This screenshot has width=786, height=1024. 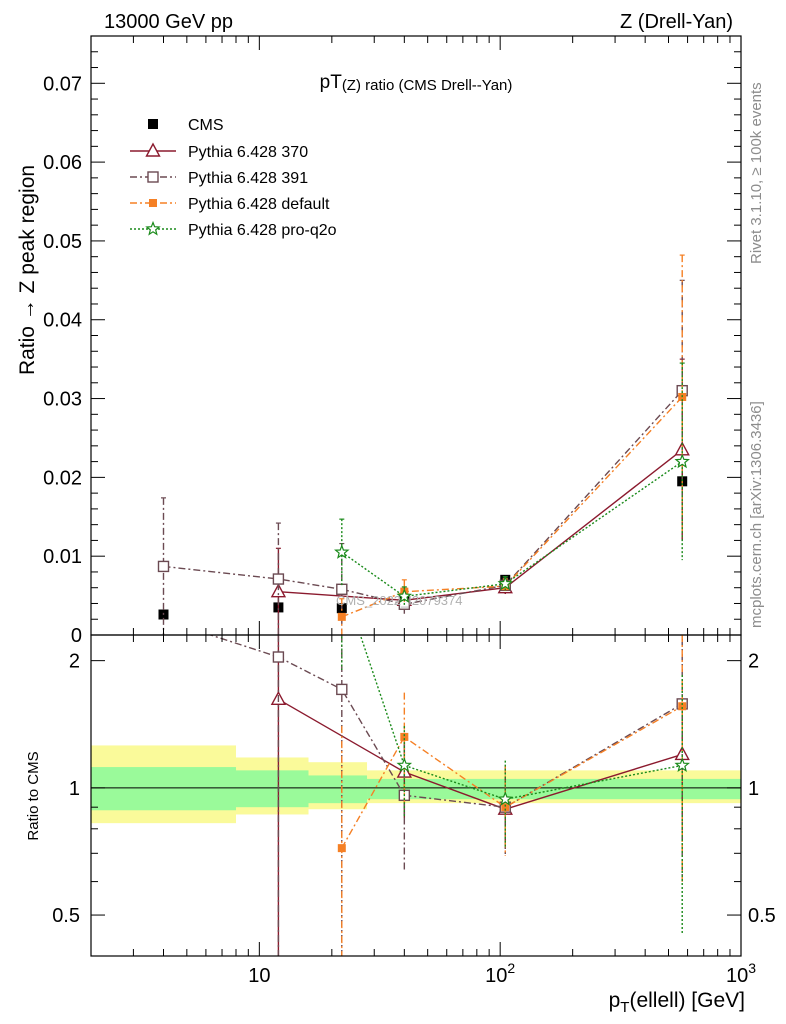 I want to click on top-ylabel: Ratio → Z peak region, so click(x=27, y=270).